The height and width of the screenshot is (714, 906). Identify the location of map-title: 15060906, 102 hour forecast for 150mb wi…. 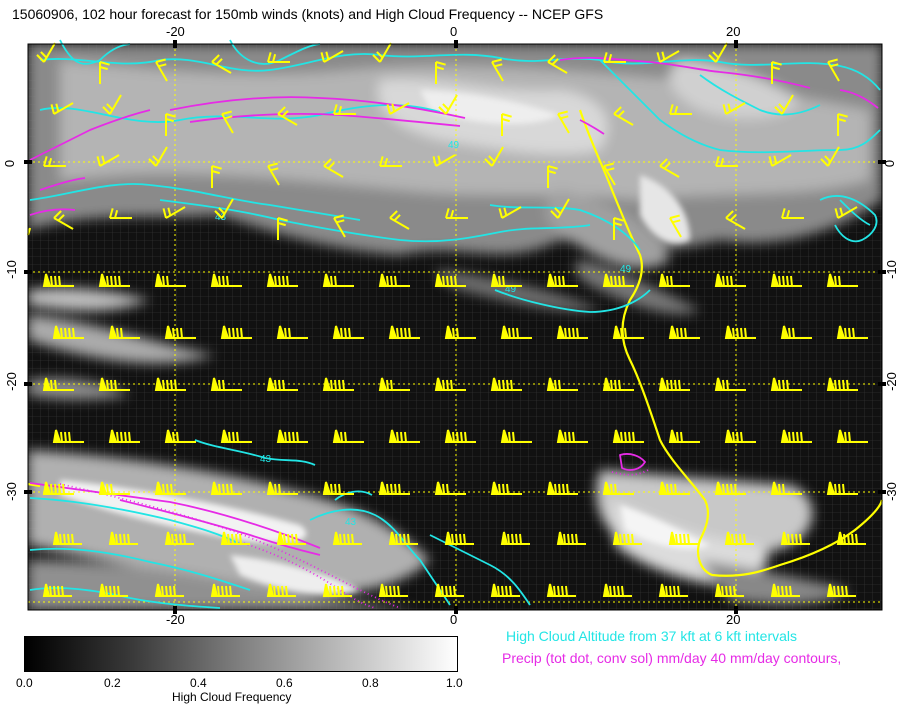
(308, 14).